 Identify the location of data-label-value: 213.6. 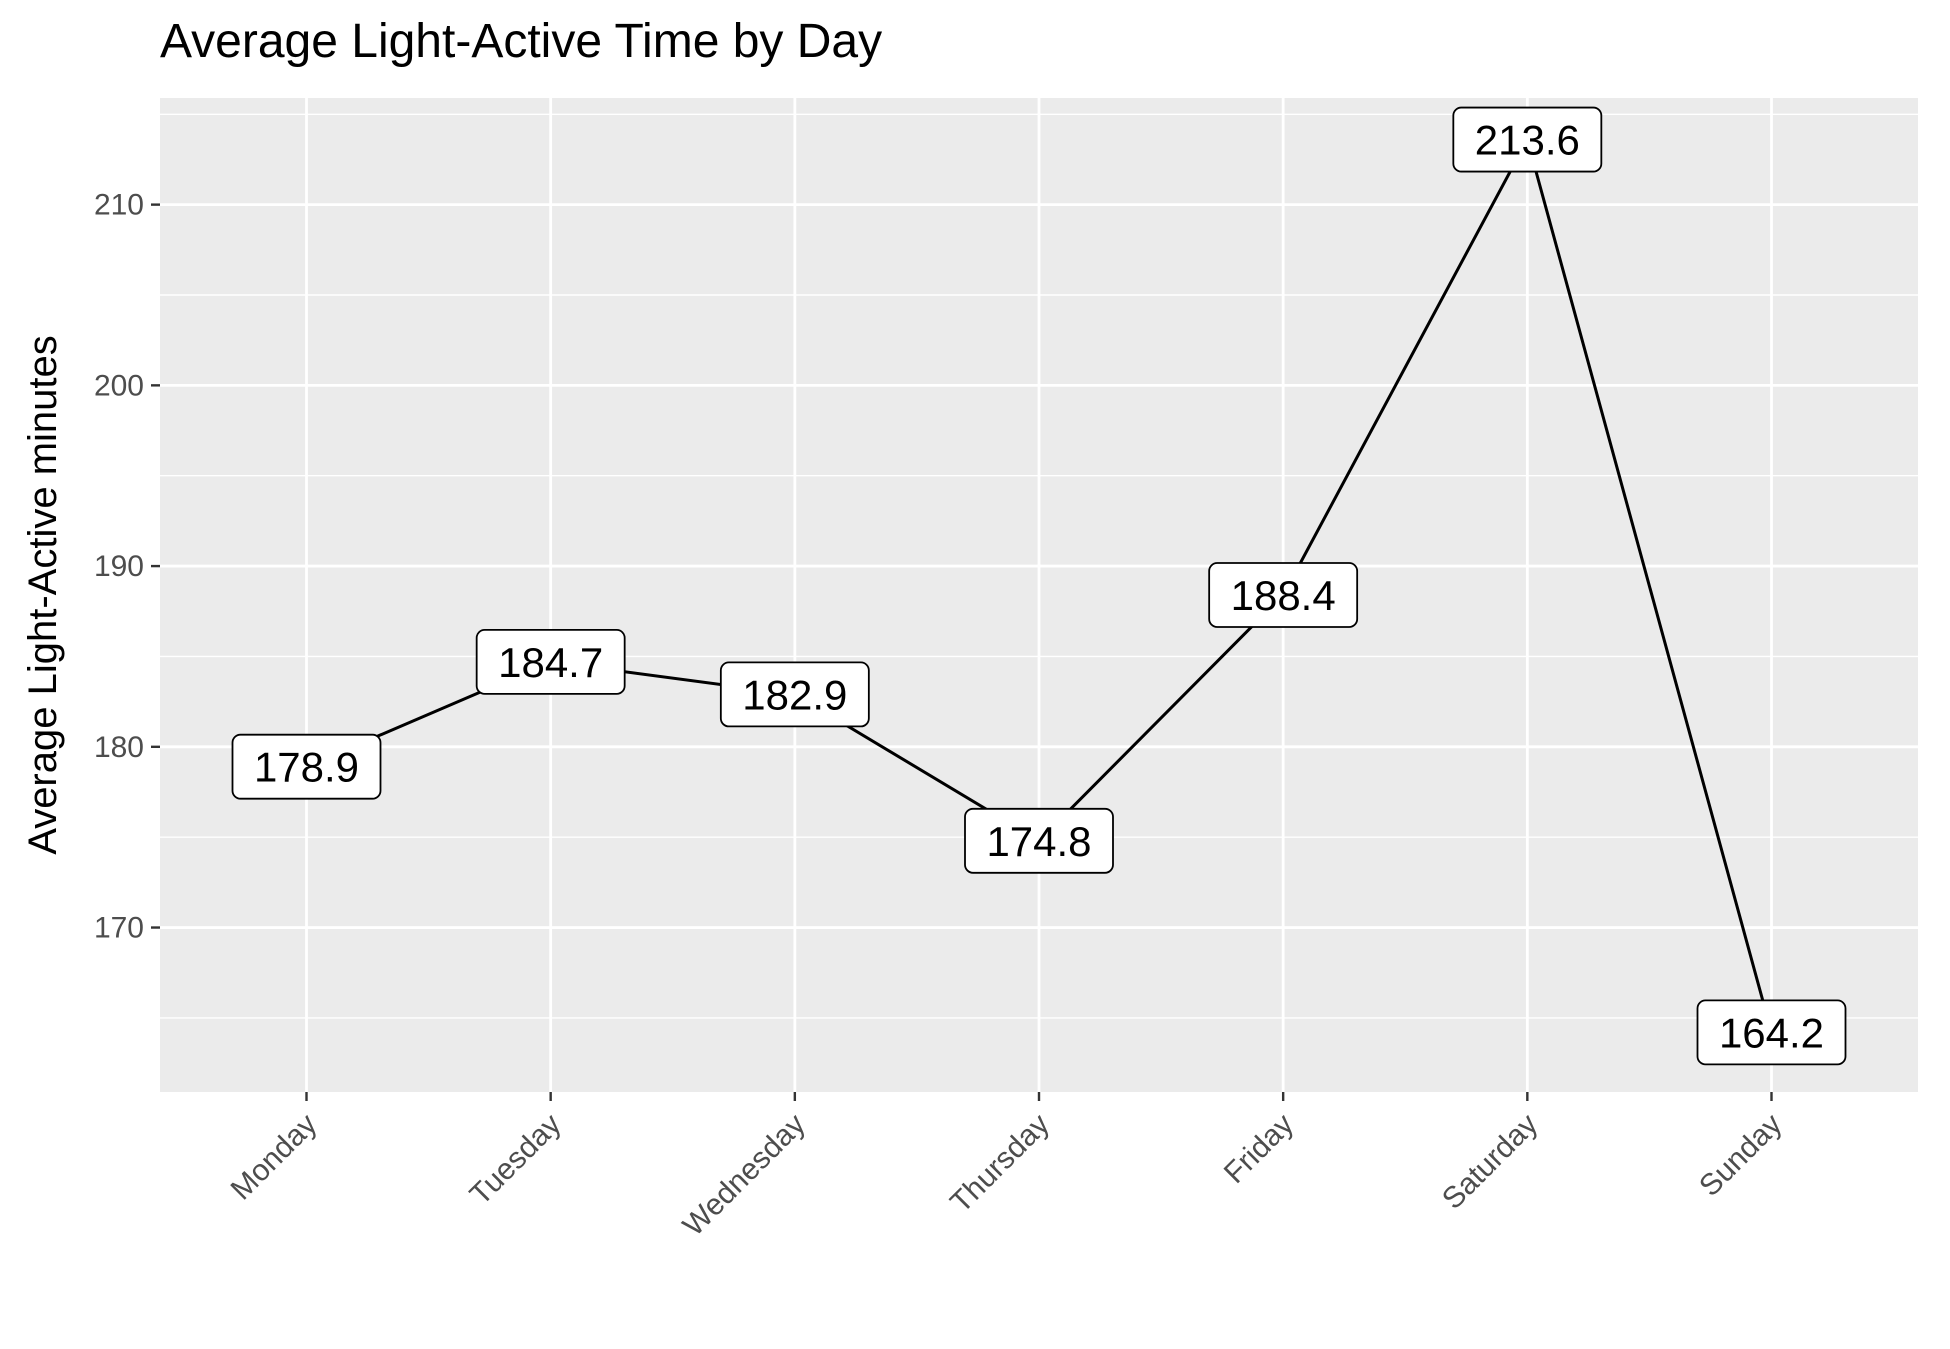
(1527, 140).